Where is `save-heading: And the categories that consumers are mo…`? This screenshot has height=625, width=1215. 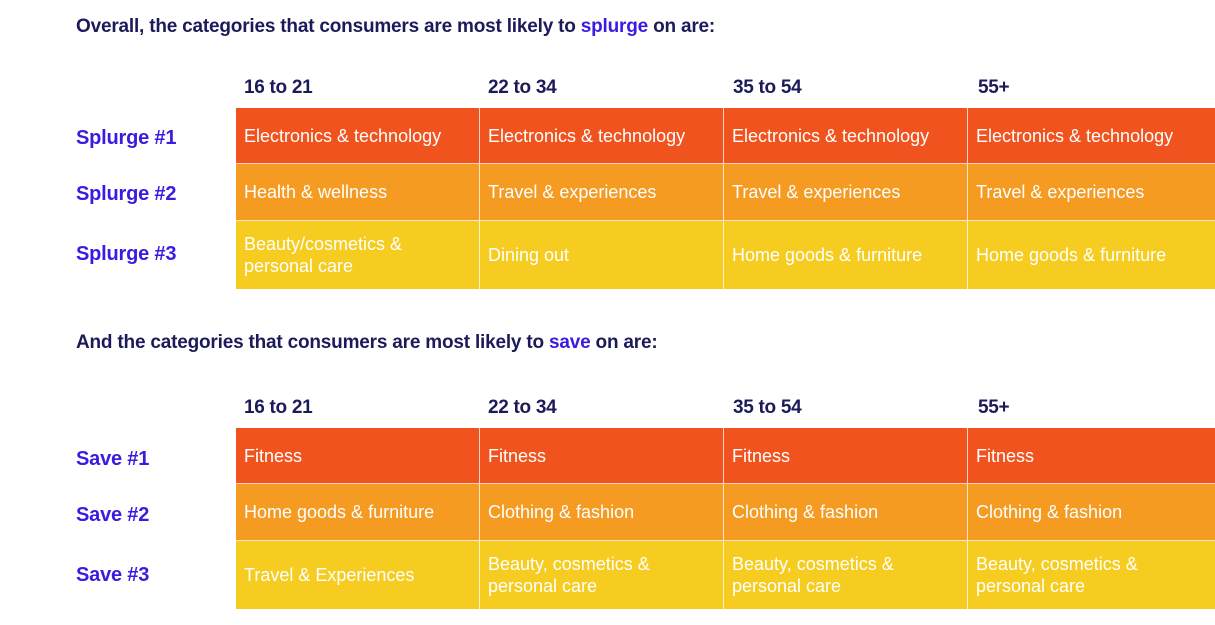 save-heading: And the categories that consumers are mo… is located at coordinates (367, 343).